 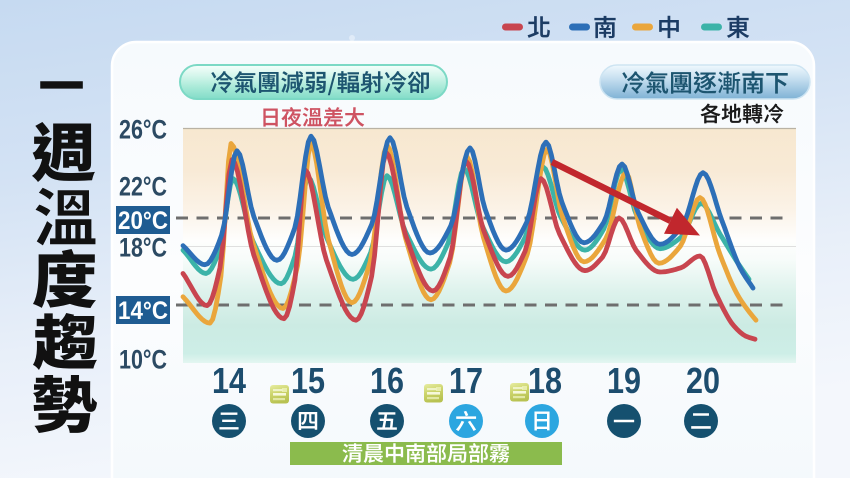 What do you see at coordinates (143, 221) in the screenshot?
I see `svg-text: 20°C` at bounding box center [143, 221].